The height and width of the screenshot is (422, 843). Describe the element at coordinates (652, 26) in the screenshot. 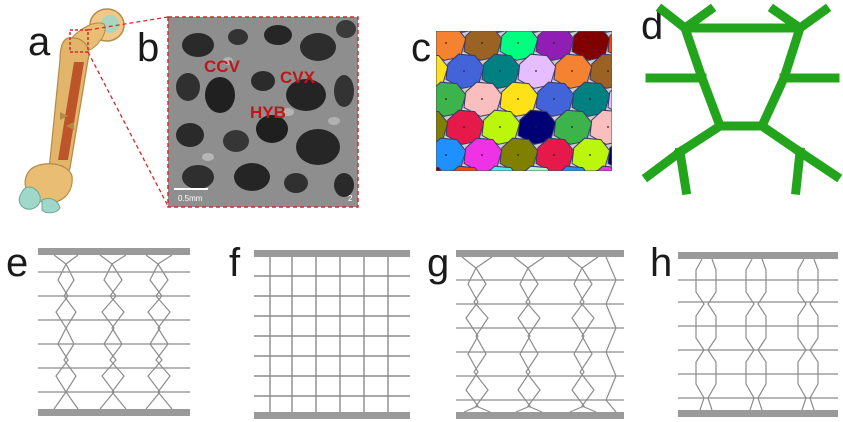

I see `panel-label-d: d` at that location.